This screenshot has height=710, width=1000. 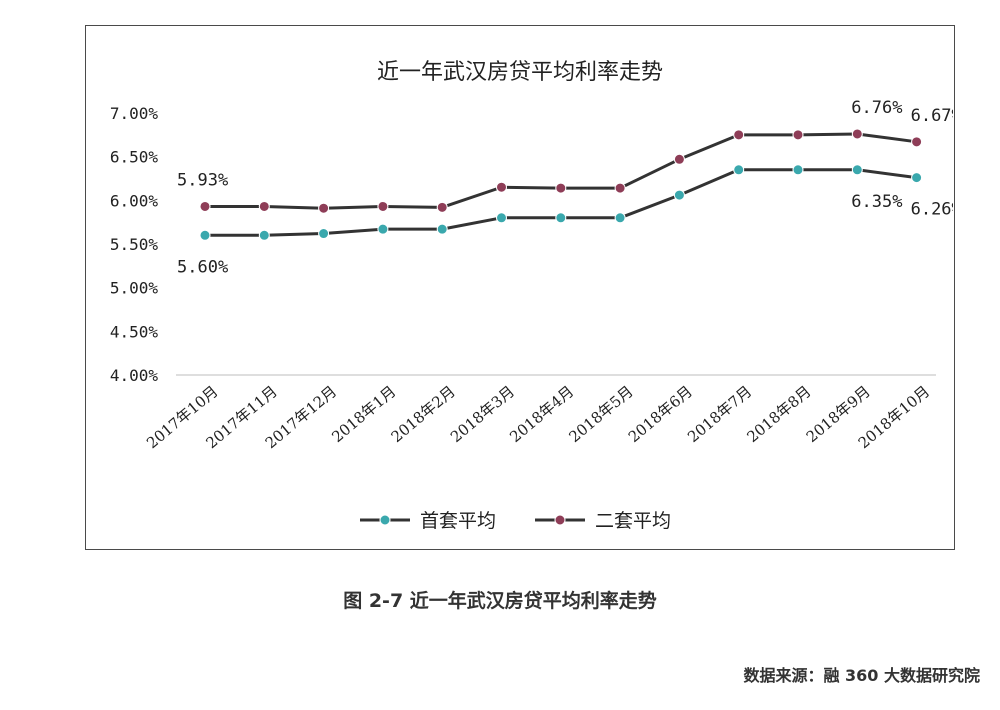 What do you see at coordinates (134, 157) in the screenshot?
I see `y-tick-label: 6.50%` at bounding box center [134, 157].